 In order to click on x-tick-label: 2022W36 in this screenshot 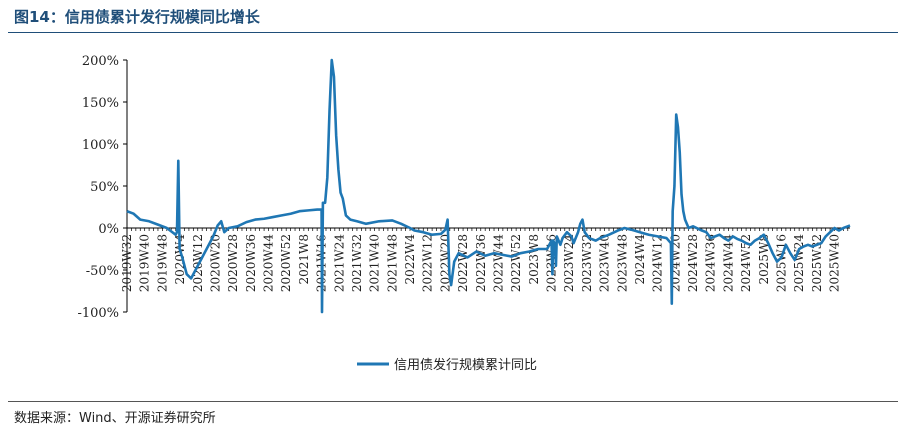, I will do `click(481, 263)`.